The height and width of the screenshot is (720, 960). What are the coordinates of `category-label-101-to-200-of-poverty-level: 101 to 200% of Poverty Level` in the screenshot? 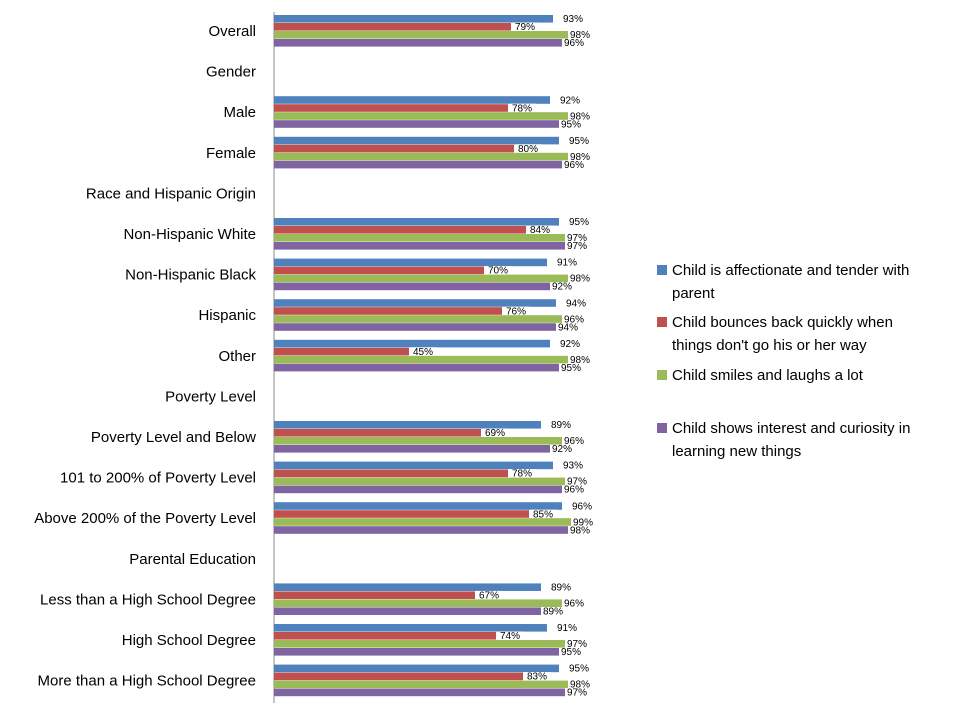 It's located at (158, 478).